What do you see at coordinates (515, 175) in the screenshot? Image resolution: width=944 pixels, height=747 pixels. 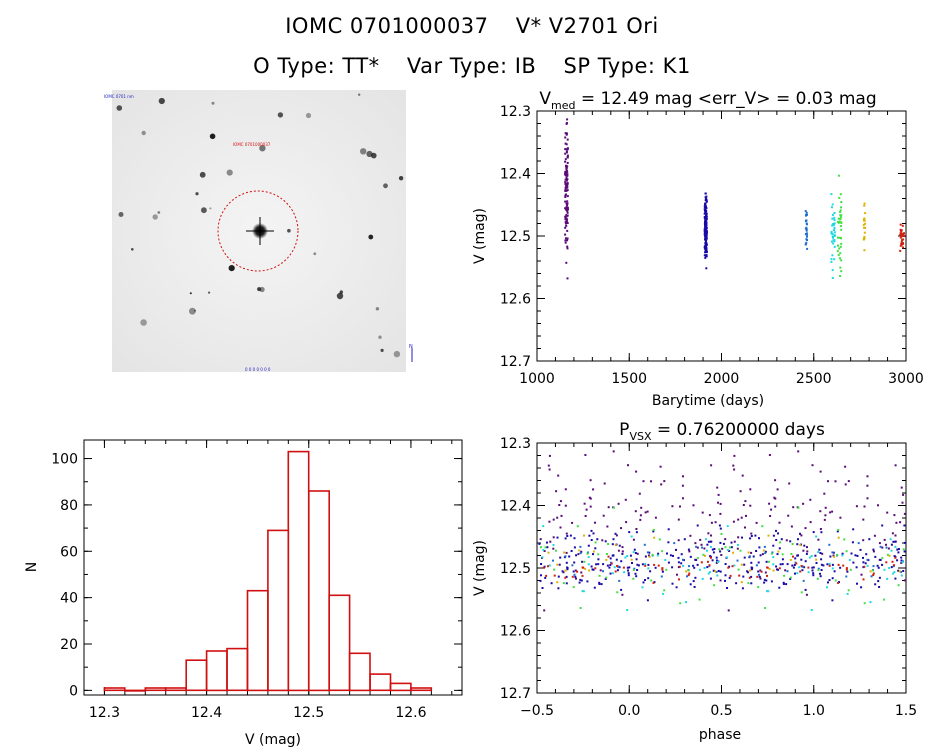 I see `y-tick-label: 12.4` at bounding box center [515, 175].